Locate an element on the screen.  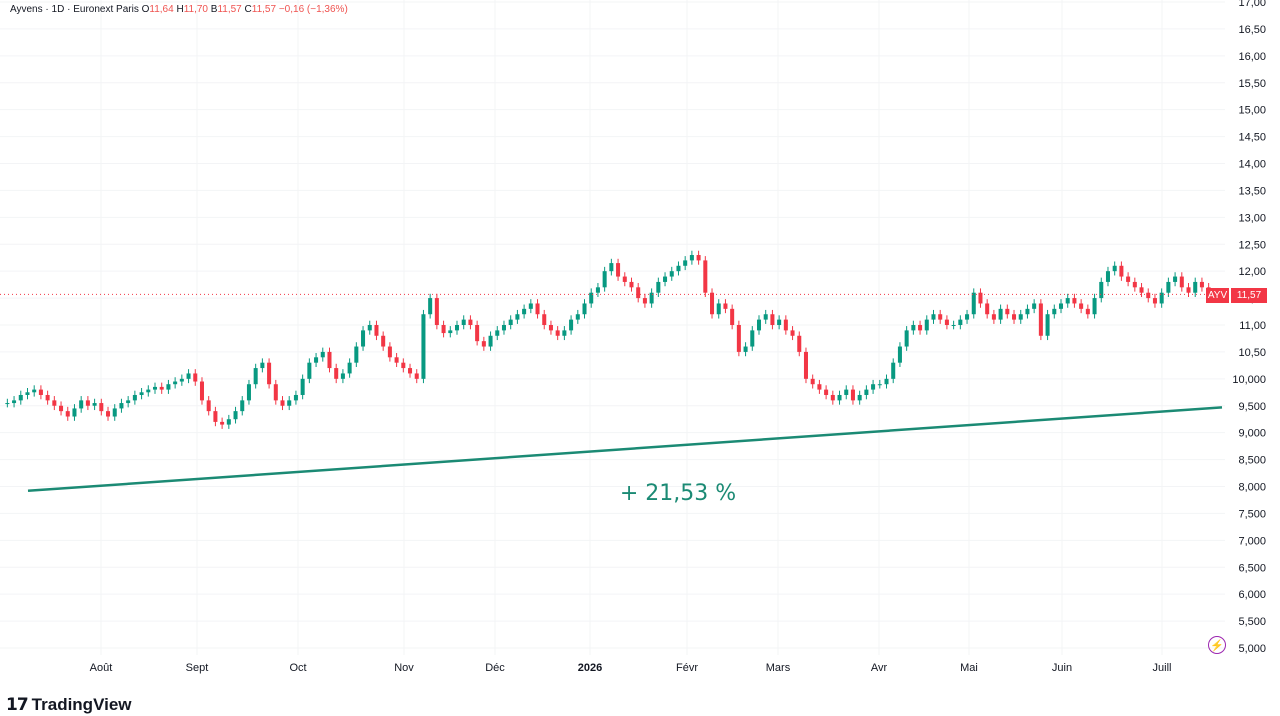
lightning-icon: ⚡ is located at coordinates (1217, 645).